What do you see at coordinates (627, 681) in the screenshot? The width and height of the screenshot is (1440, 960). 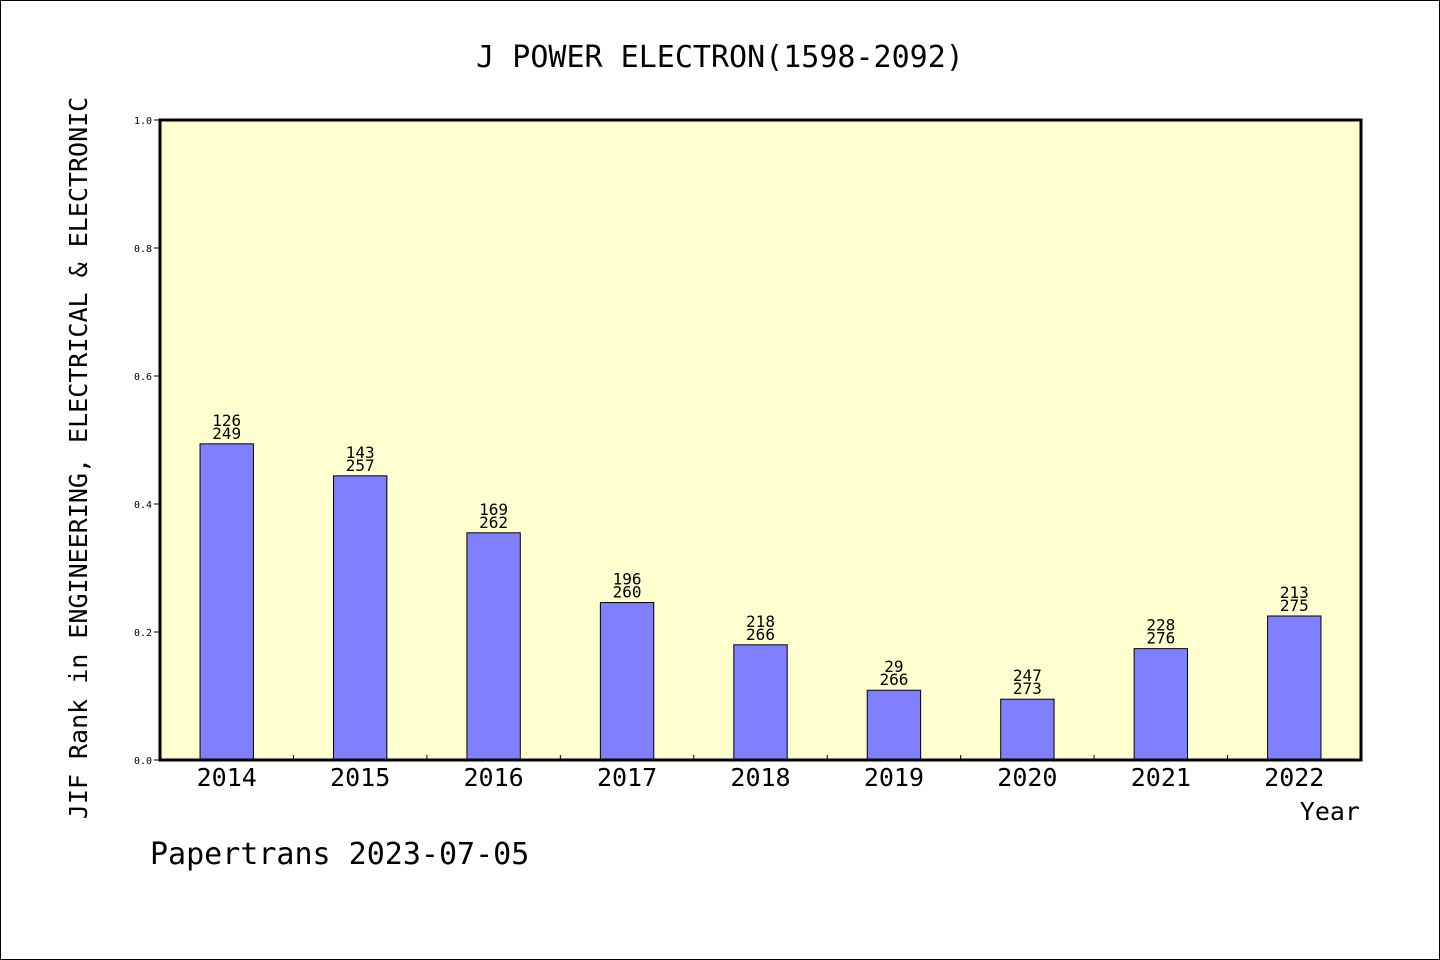 I see `bar-2017` at bounding box center [627, 681].